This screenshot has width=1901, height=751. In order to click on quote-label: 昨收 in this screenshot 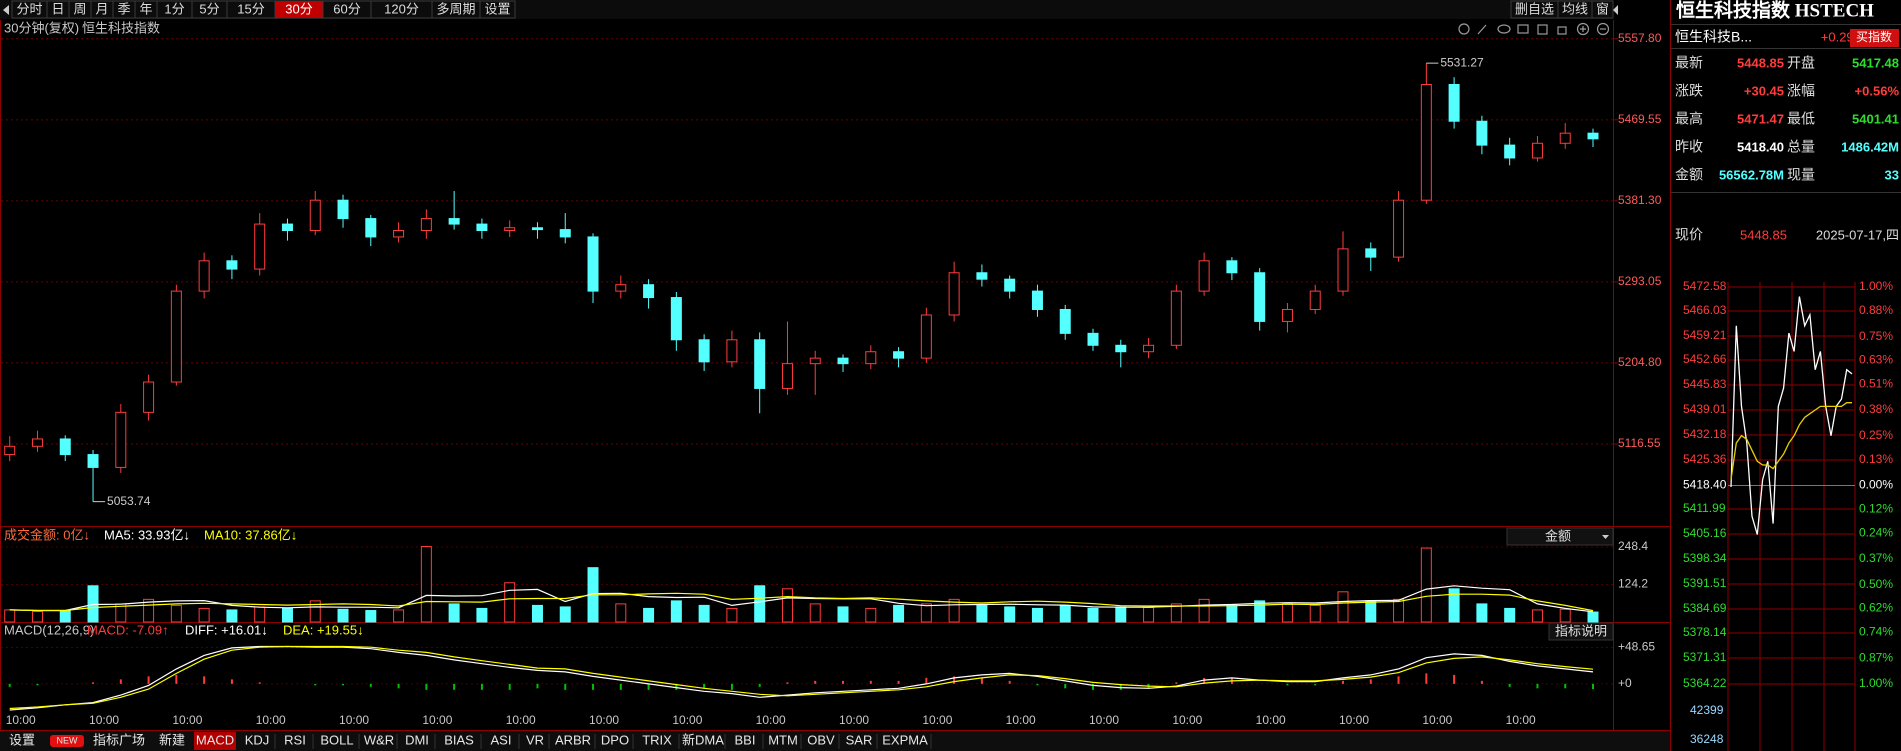, I will do `click(1689, 147)`.